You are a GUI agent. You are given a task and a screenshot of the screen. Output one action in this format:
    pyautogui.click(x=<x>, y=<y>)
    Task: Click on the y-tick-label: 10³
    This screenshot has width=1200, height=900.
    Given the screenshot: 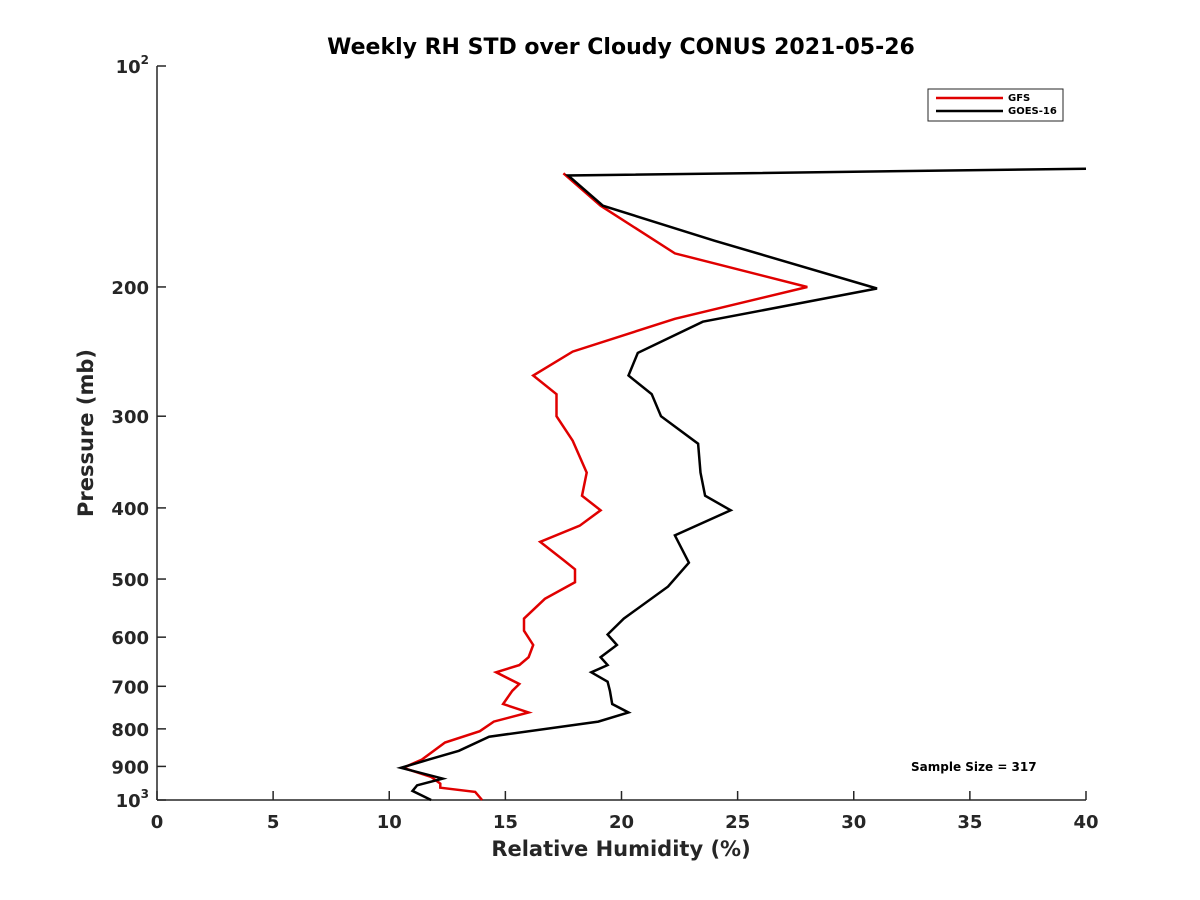 What is the action you would take?
    pyautogui.click(x=132, y=799)
    